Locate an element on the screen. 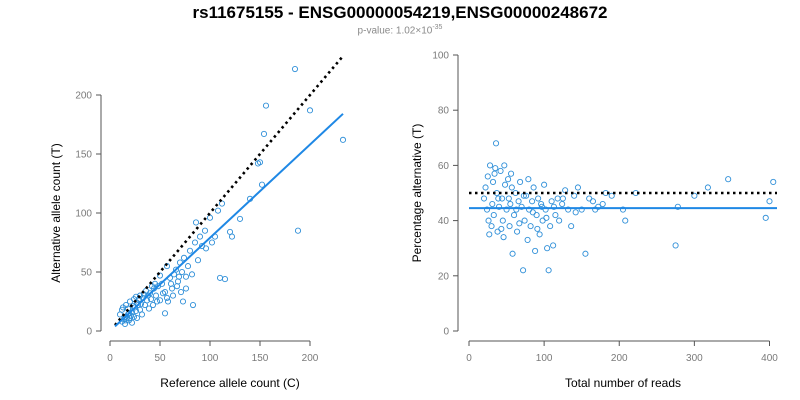 Image resolution: width=800 pixels, height=400 pixels. y-tick-label: 150 is located at coordinates (83, 155).